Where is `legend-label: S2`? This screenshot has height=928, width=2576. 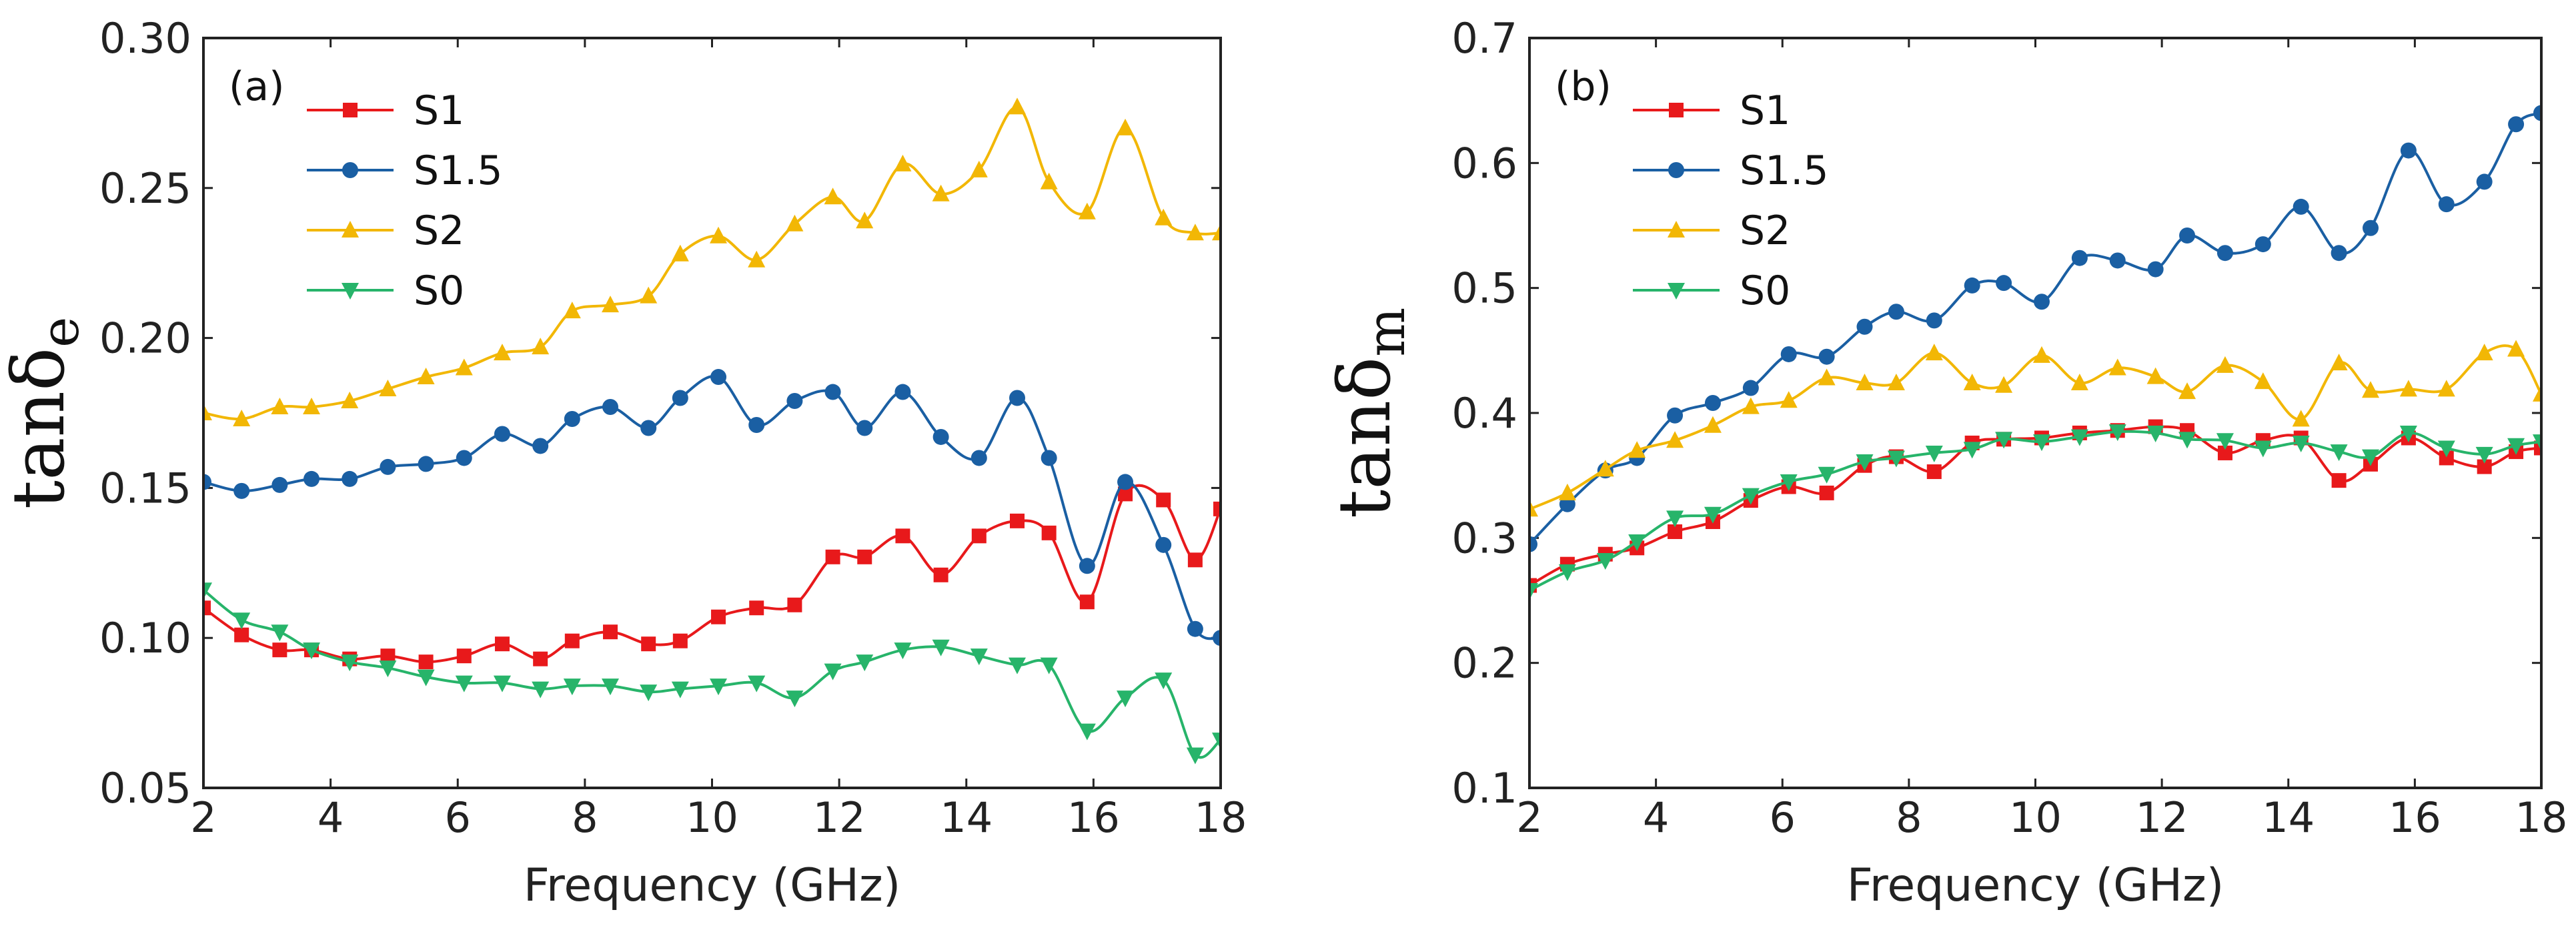 legend-label: S2 is located at coordinates (1765, 231).